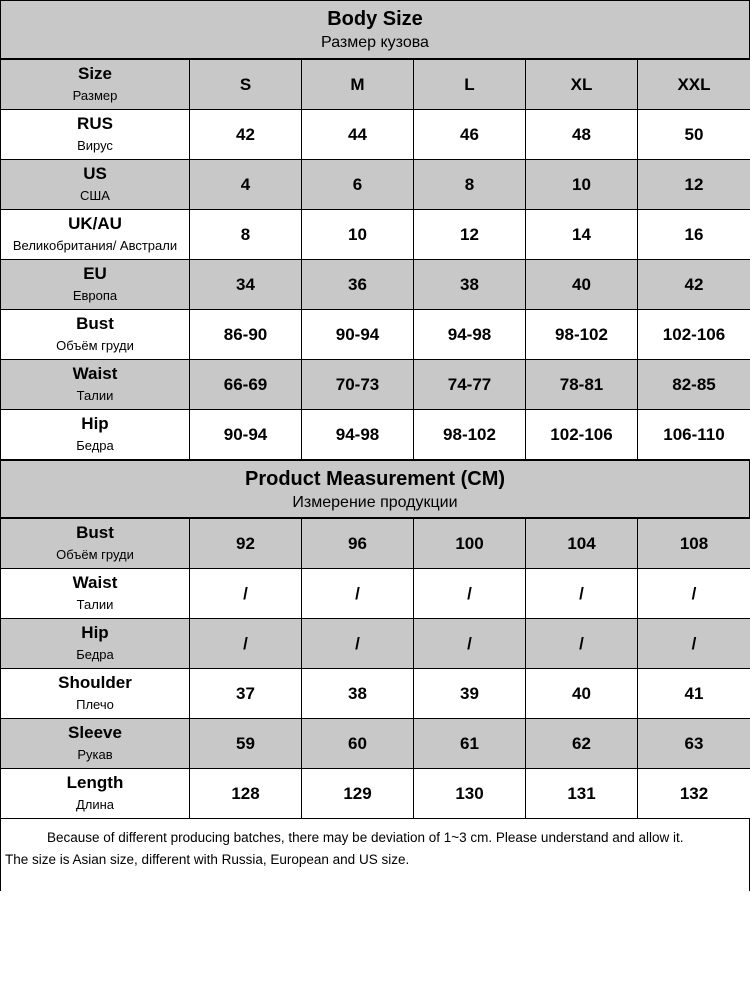 This screenshot has width=750, height=1000. Describe the element at coordinates (375, 19) in the screenshot. I see `body-size-title: Body Size` at that location.